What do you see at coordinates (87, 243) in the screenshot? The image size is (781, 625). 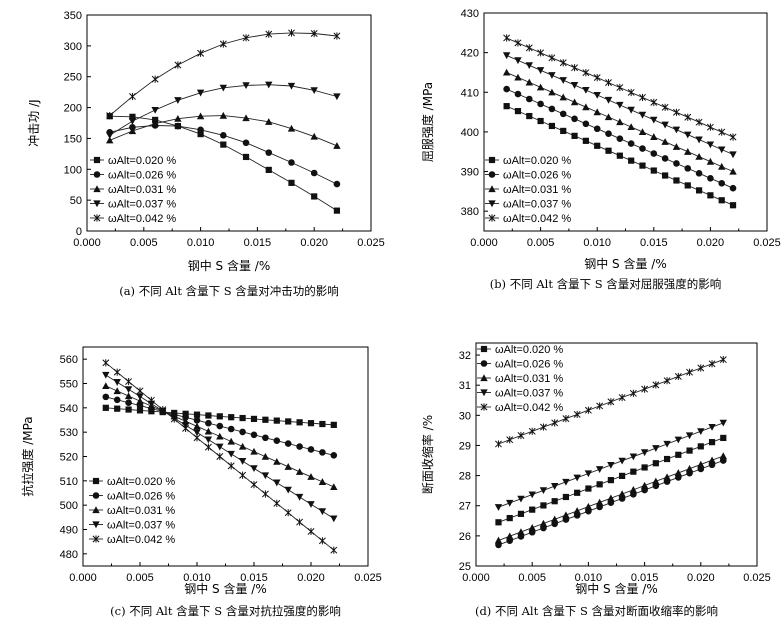 I see `x-tick-label: 0.000` at bounding box center [87, 243].